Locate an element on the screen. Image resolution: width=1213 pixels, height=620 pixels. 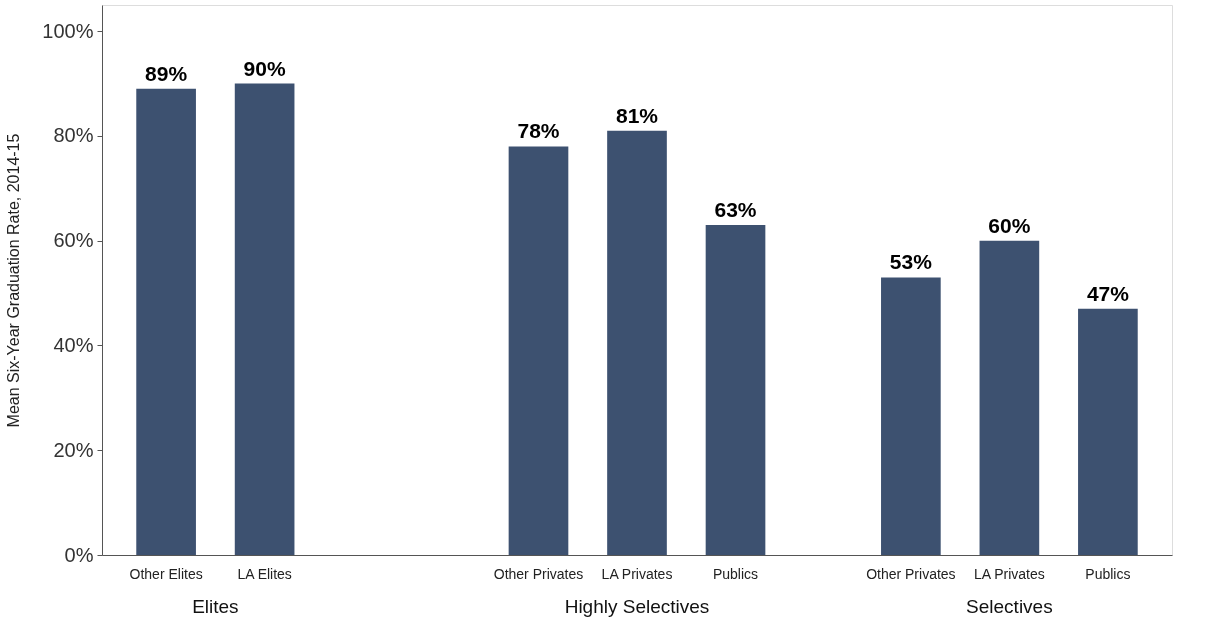
text: Highly Selectives is located at coordinates (637, 606).